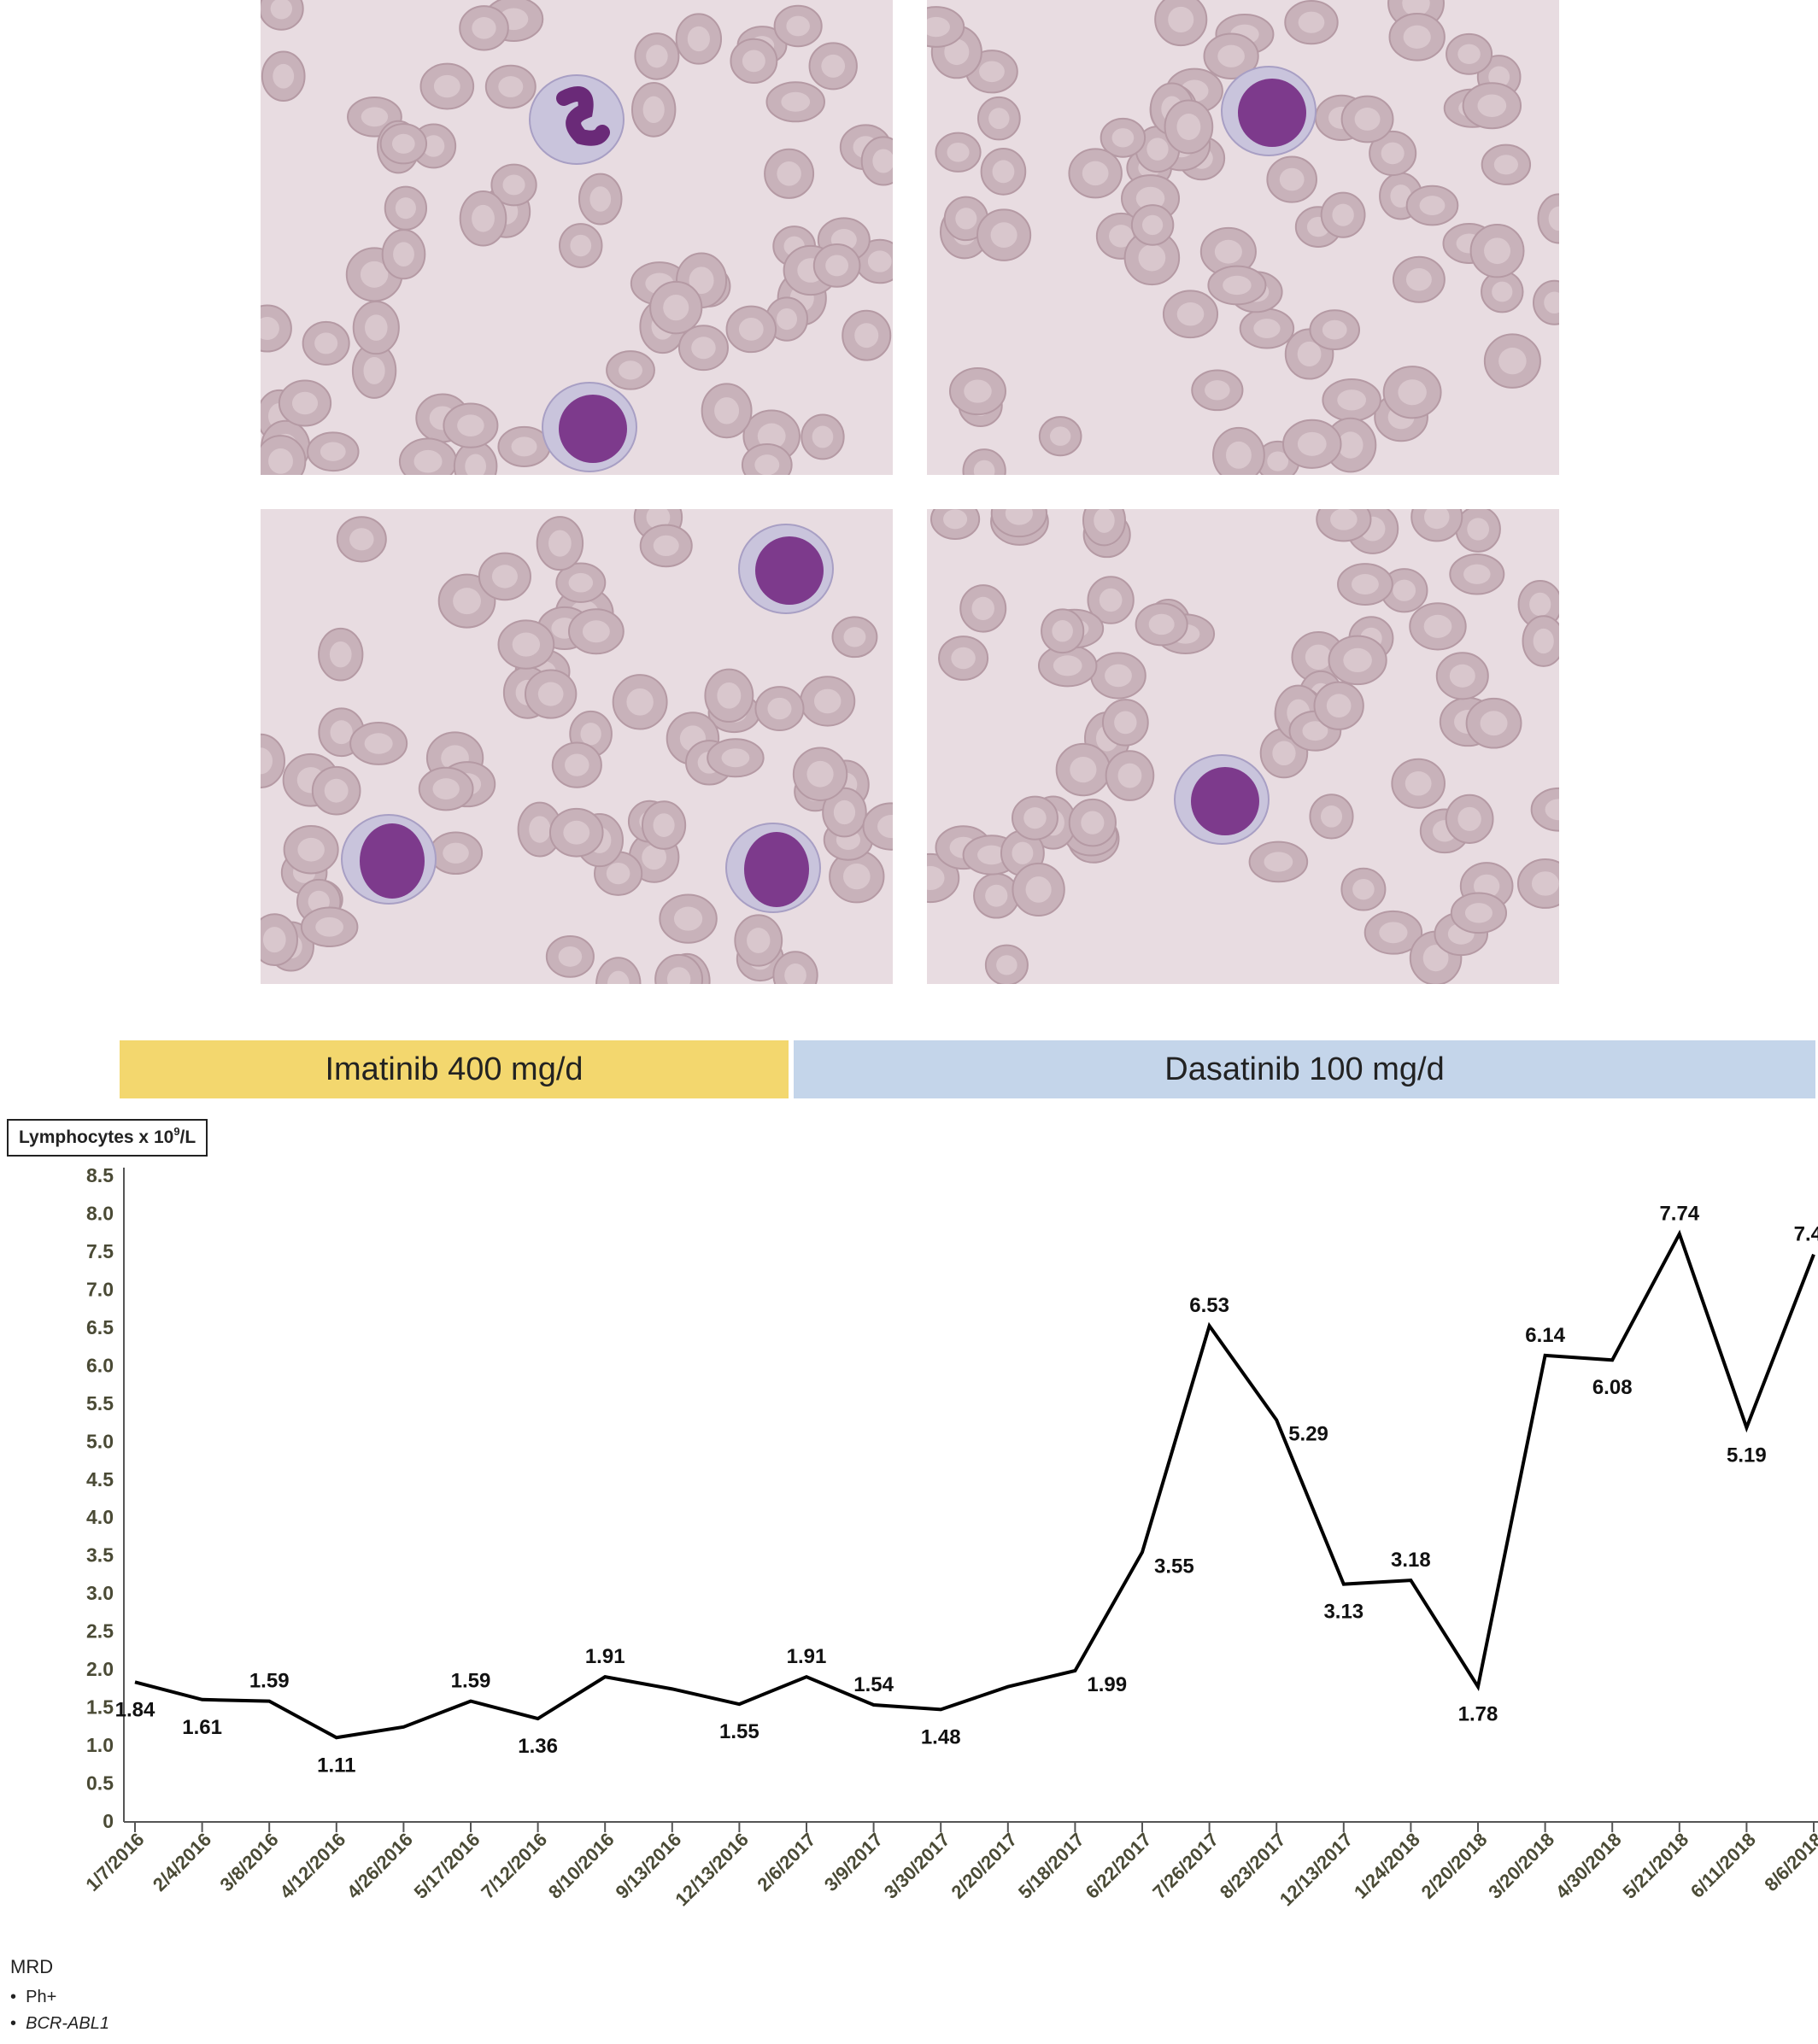  I want to click on data-label: 1.59, so click(471, 1681).